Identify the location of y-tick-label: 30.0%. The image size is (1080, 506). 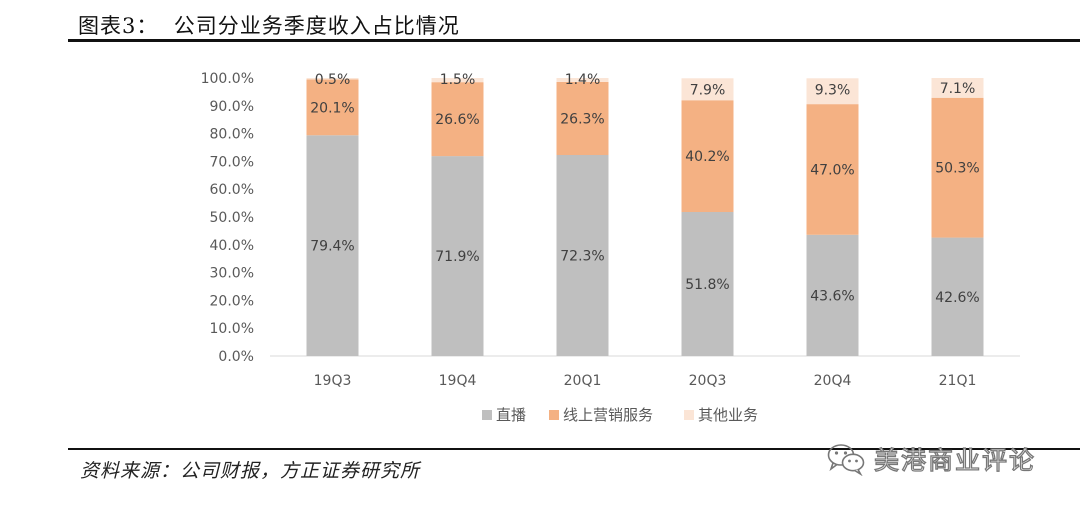
(232, 274).